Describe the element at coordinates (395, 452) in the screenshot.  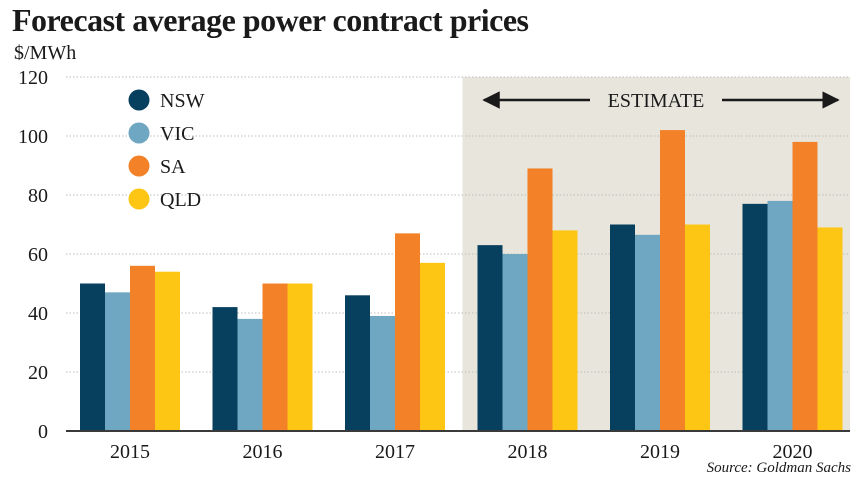
I see `x-tick-label: 2017` at that location.